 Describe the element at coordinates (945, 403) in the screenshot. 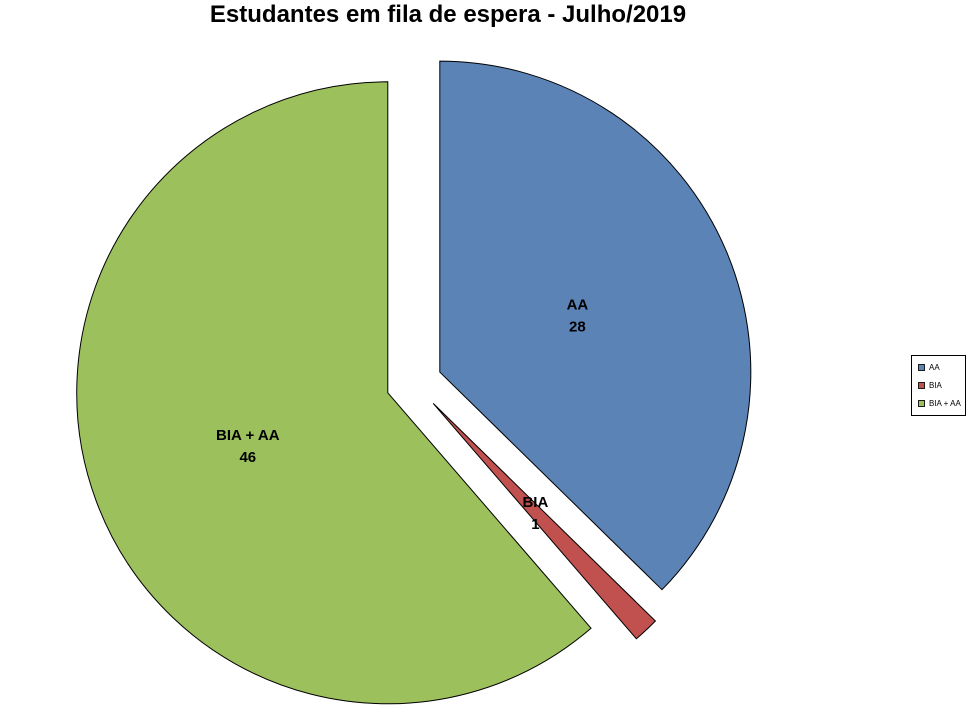

I see `legend-label-bia-aa: BIA + AA` at that location.